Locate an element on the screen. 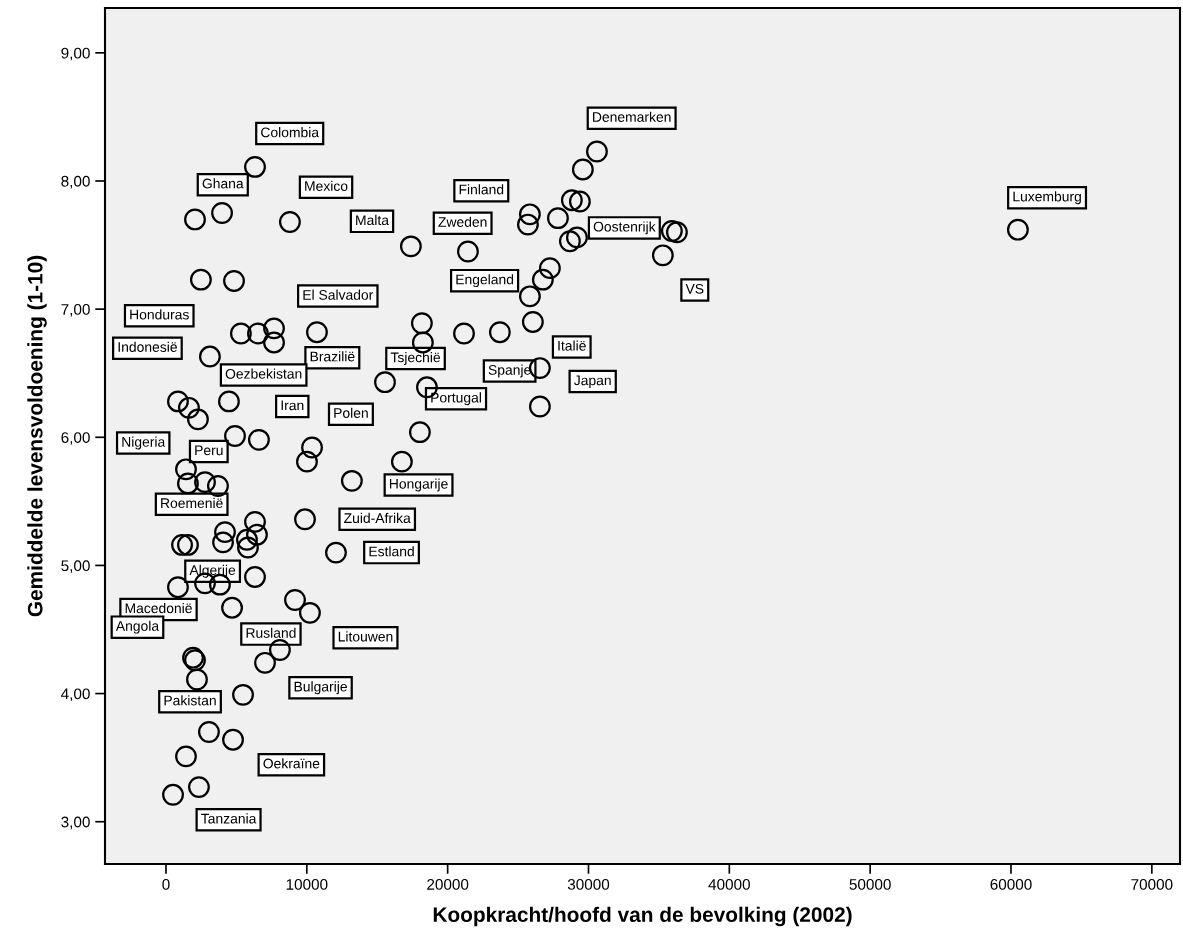 The width and height of the screenshot is (1183, 952). annotation: Brazilië is located at coordinates (332, 356).